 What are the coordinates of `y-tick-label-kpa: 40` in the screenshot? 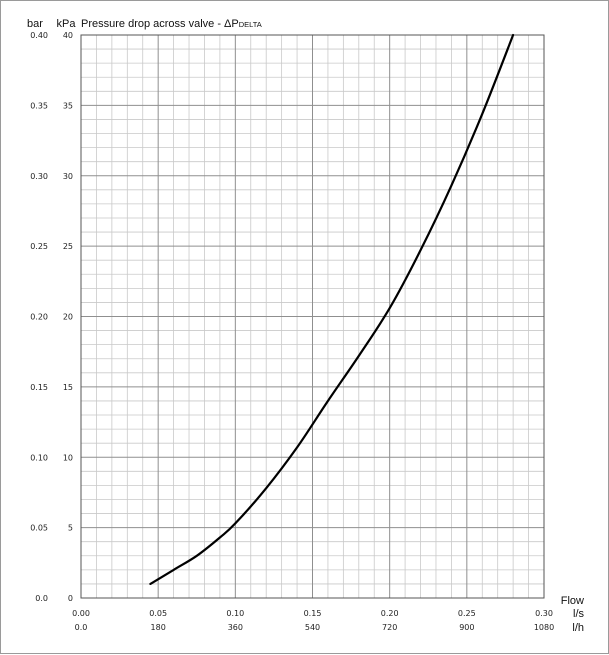 It's located at (68, 35).